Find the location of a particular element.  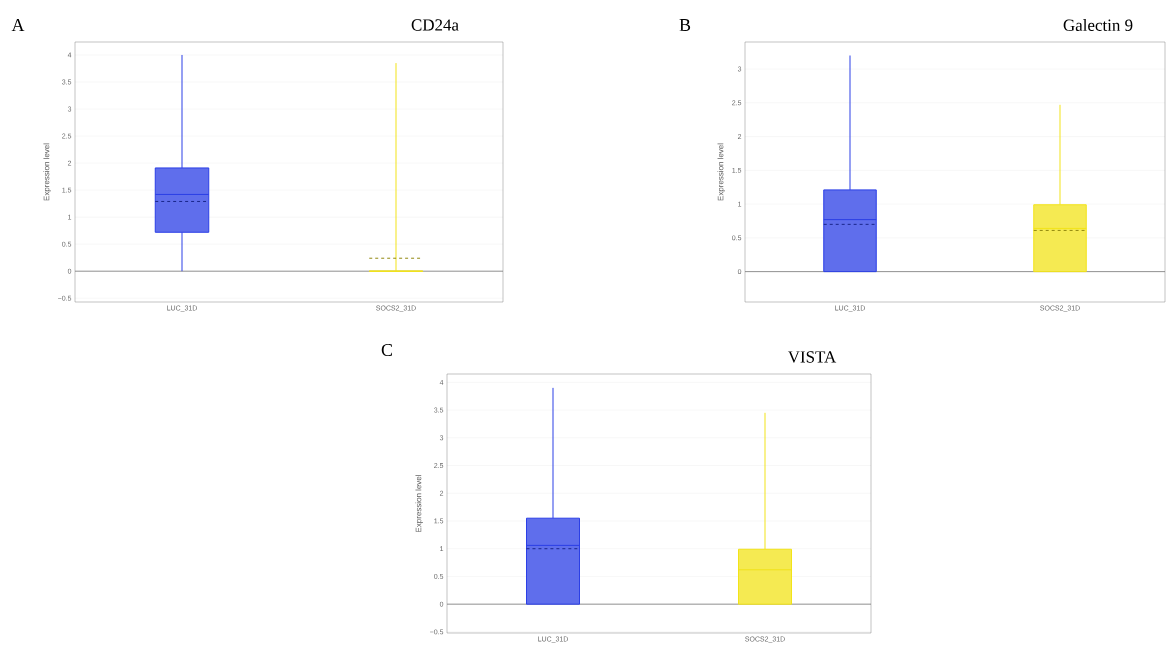

chart-title: Galectin 9 is located at coordinates (1098, 25).